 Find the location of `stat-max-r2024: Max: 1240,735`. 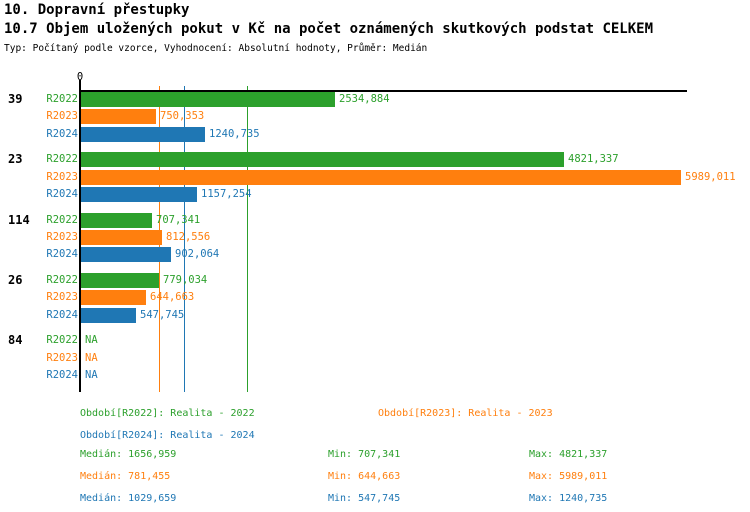

stat-max-r2024: Max: 1240,735 is located at coordinates (568, 498).